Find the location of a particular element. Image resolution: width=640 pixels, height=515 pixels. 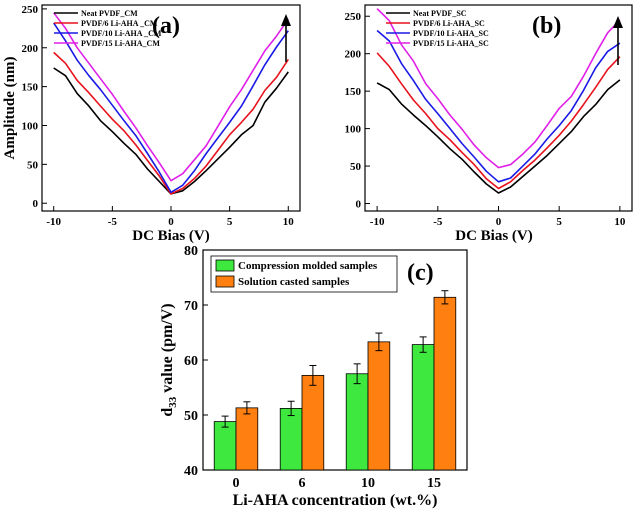

panel-c-y-axis-title: d33 value (pm/V) is located at coordinates (169, 359).